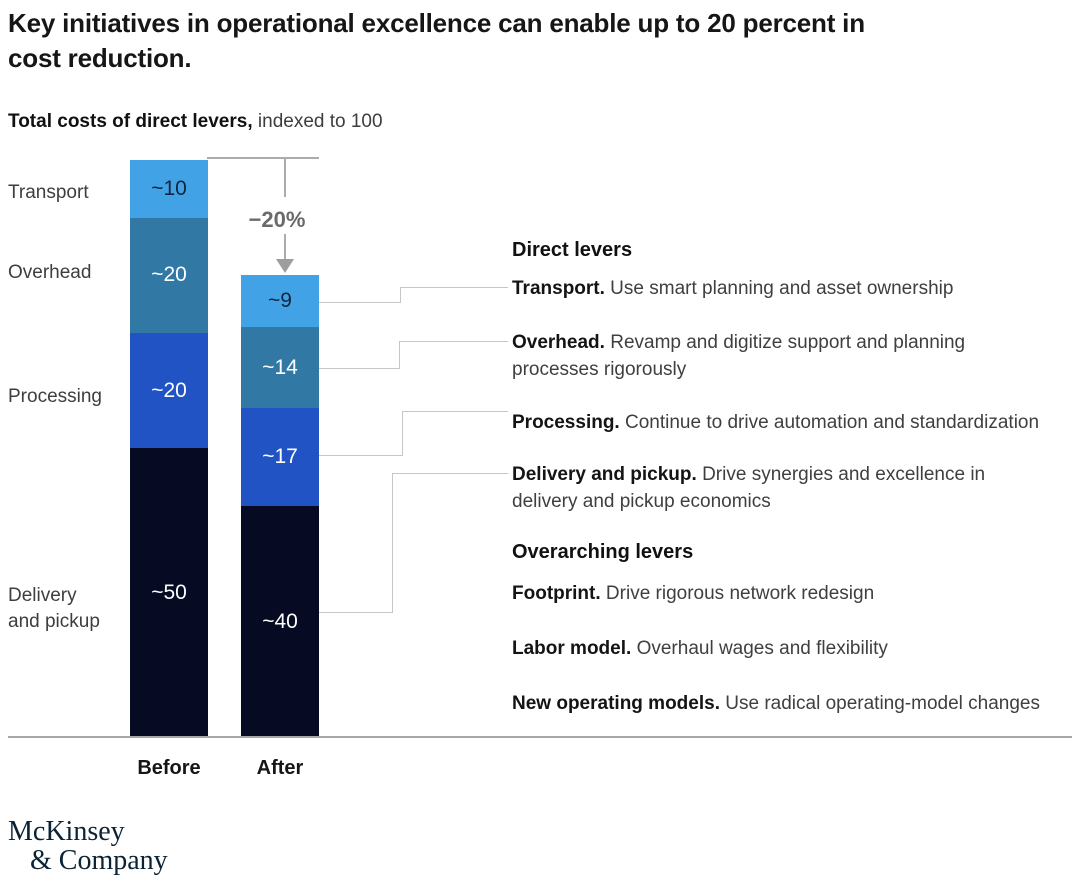 This screenshot has width=1080, height=888. I want to click on bar-segment-transport: ~10, so click(169, 189).